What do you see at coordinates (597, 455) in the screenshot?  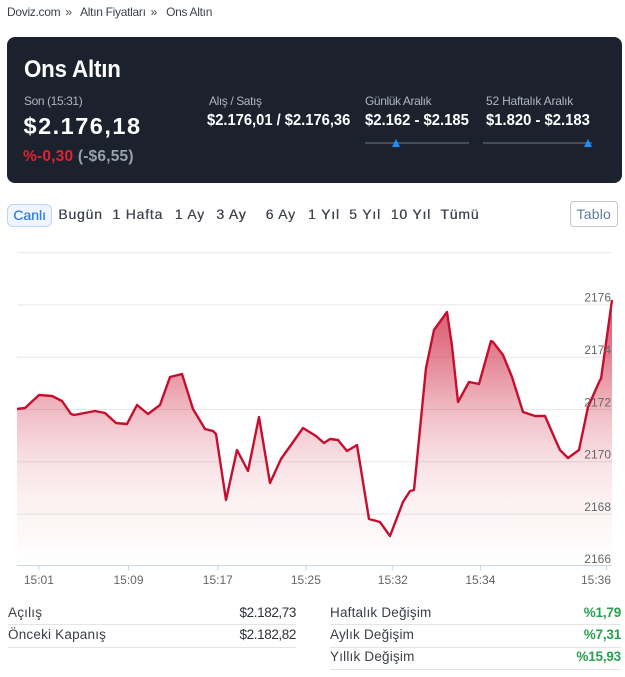 I see `svg-text: 2170` at bounding box center [597, 455].